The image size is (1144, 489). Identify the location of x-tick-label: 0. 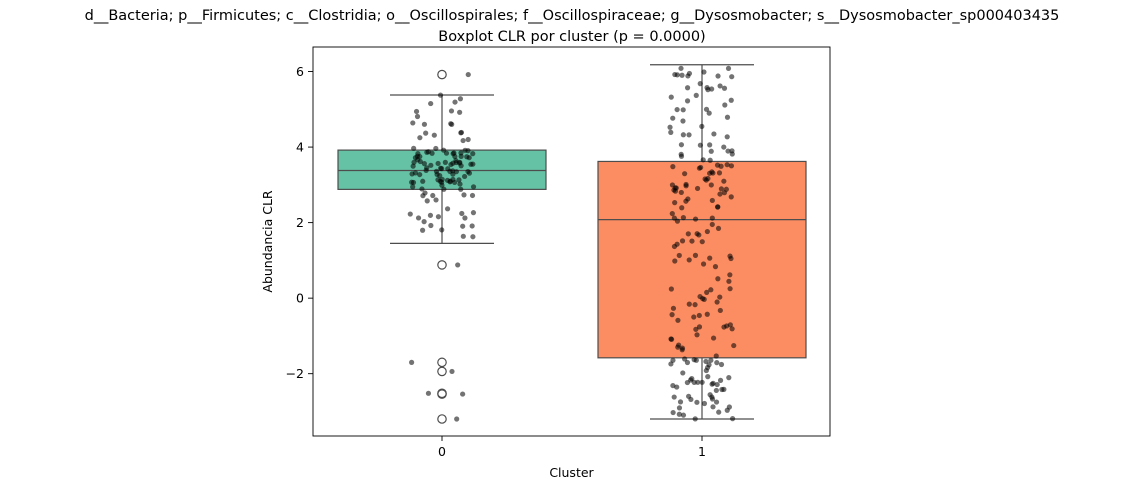
(442, 451).